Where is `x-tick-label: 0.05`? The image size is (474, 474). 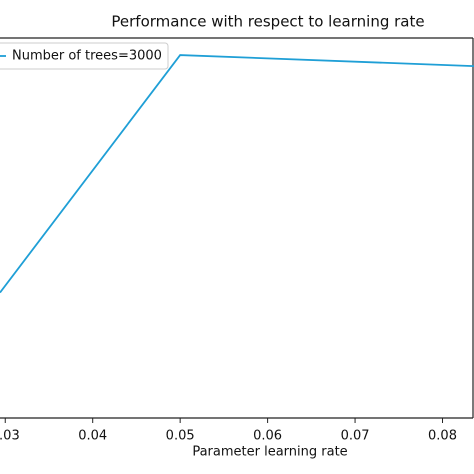 x-tick-label: 0.05 is located at coordinates (180, 436).